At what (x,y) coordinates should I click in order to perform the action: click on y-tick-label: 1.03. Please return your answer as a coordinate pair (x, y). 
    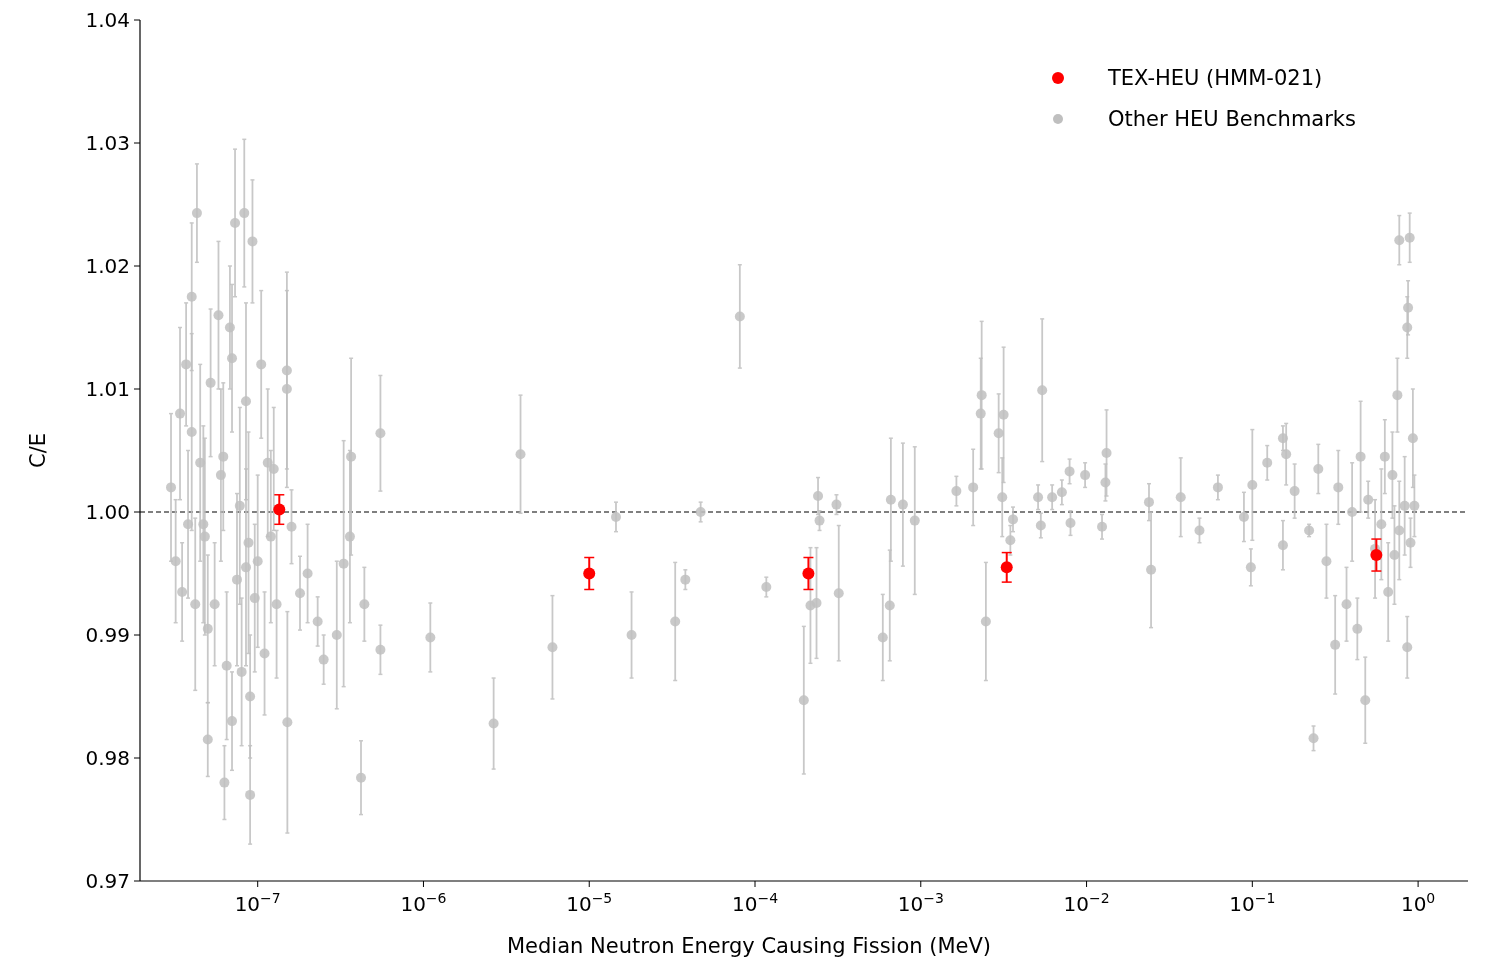
    Looking at the image, I should click on (107, 143).